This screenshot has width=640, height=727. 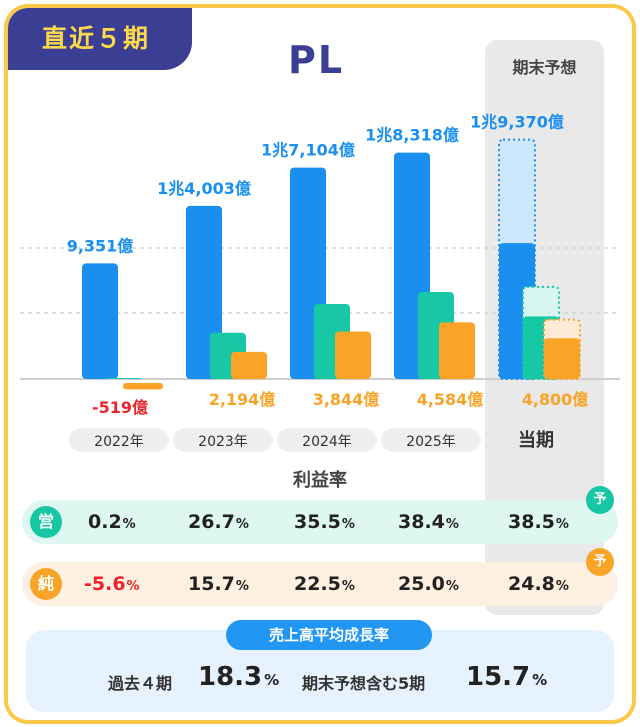 I want to click on net-data-label: 2,194億, so click(x=242, y=399).